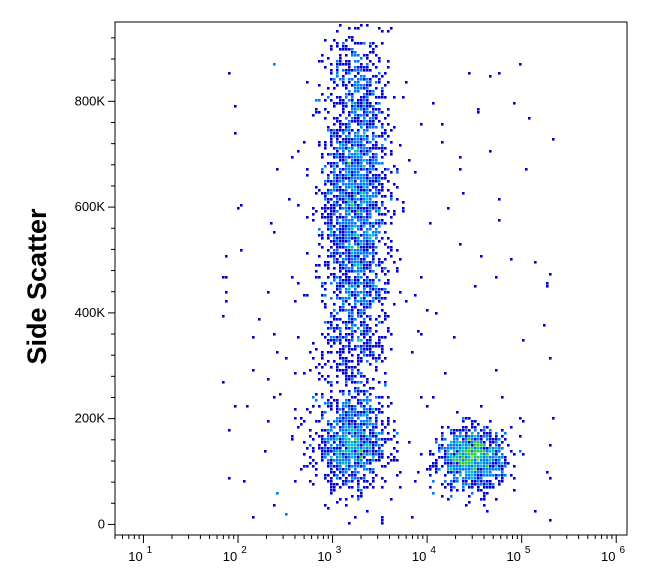 This screenshot has height=581, width=653. What do you see at coordinates (90, 206) in the screenshot?
I see `y-tick-label: 600K` at bounding box center [90, 206].